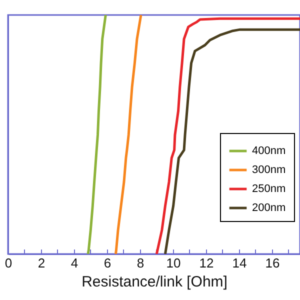  Describe the element at coordinates (269, 170) in the screenshot. I see `legend-label: 300nm` at that location.